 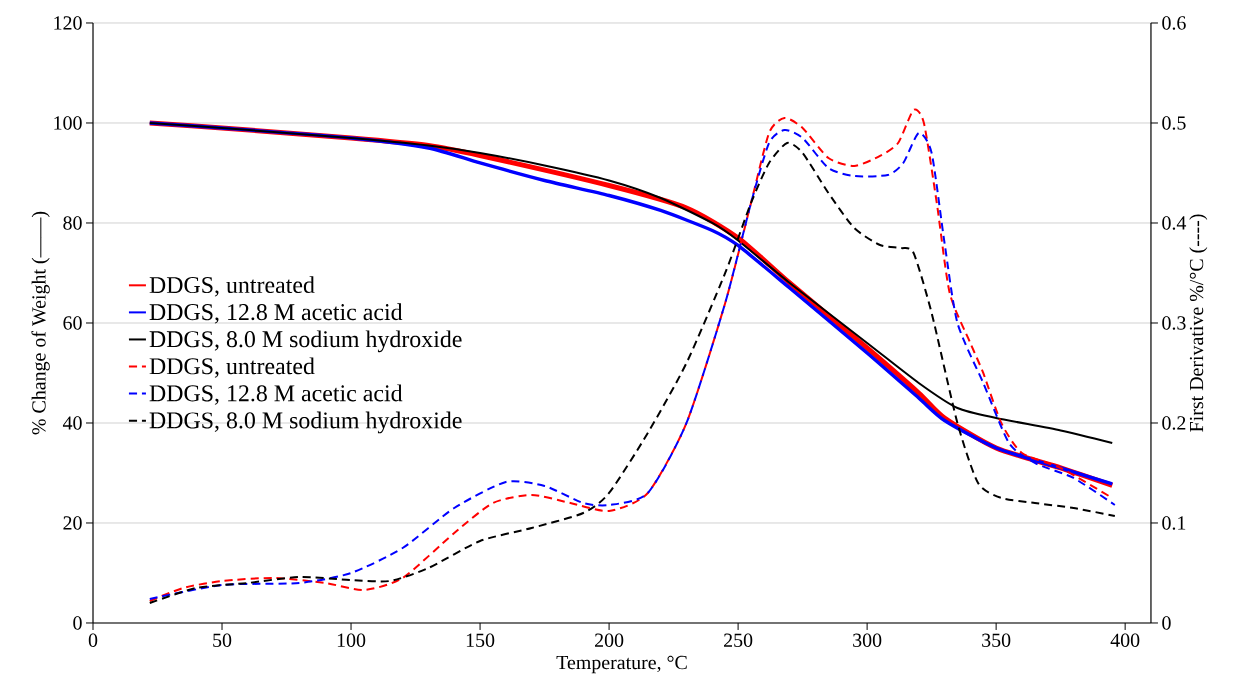 I want to click on x-tick-label: 150, so click(x=480, y=640).